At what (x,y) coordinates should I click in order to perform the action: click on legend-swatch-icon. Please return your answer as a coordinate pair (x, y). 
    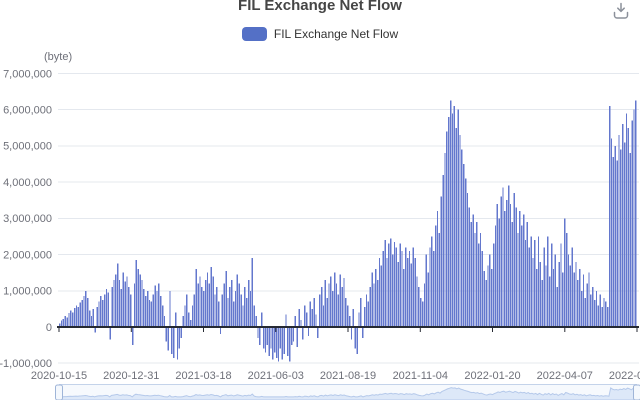
    Looking at the image, I should click on (254, 34).